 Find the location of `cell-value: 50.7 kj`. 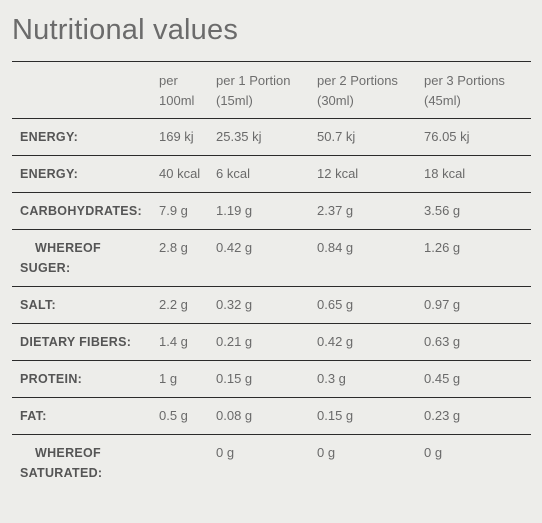

cell-value: 50.7 kj is located at coordinates (336, 136).